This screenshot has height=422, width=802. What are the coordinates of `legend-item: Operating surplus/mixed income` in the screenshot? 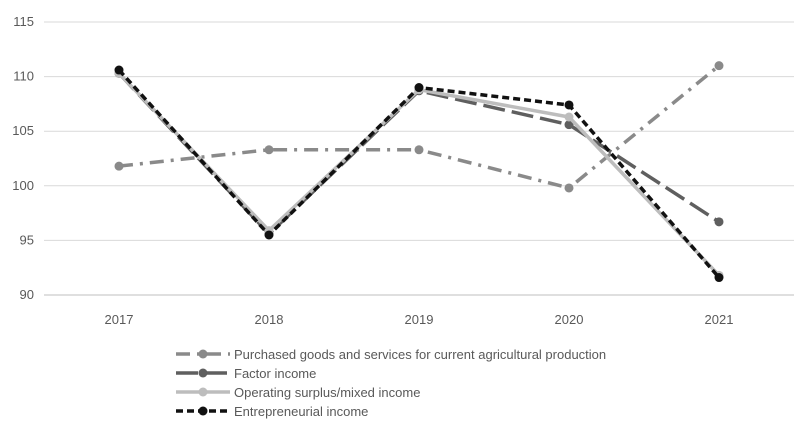 It's located at (298, 392).